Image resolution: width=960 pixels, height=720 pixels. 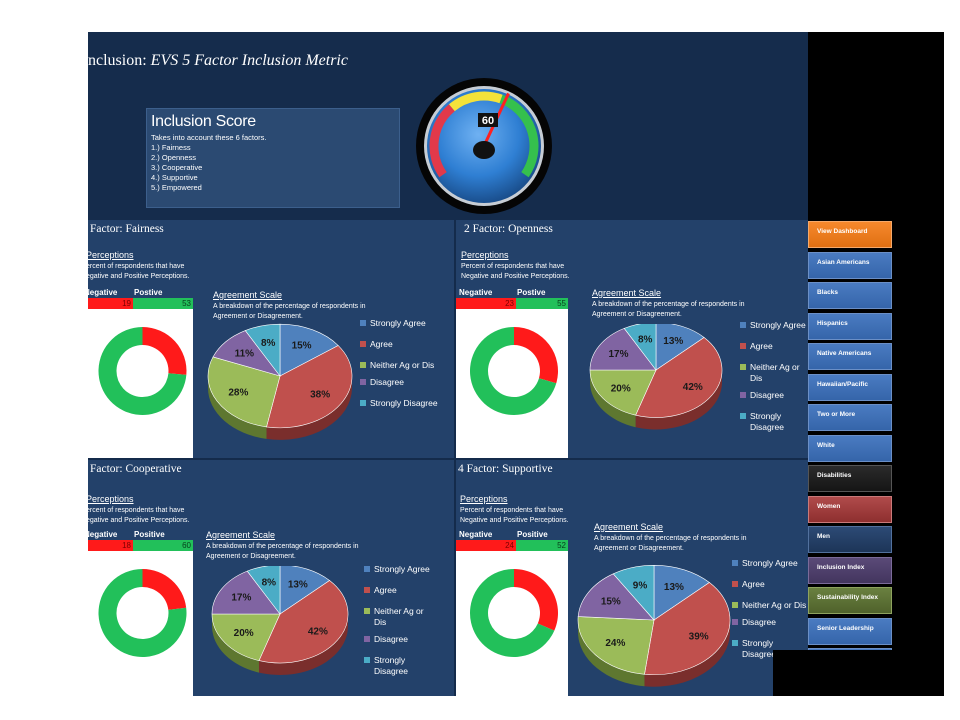 I want to click on positive-value: 60, so click(x=163, y=545).